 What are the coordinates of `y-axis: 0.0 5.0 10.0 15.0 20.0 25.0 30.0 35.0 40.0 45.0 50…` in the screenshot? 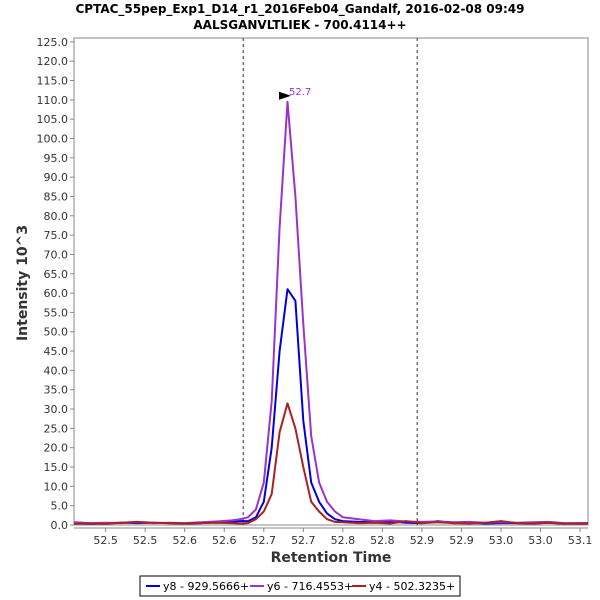 It's located at (56, 284).